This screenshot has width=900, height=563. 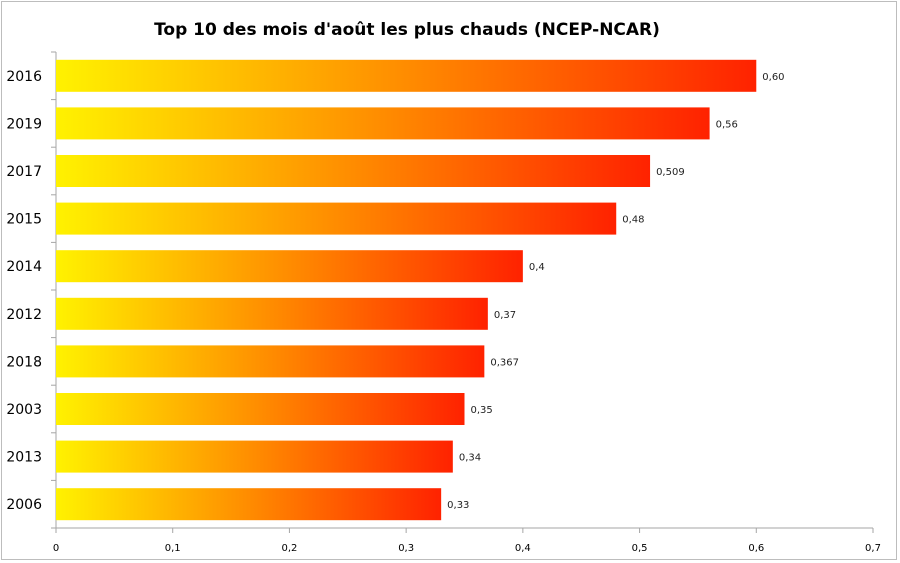 I want to click on bar-2016, so click(x=406, y=75).